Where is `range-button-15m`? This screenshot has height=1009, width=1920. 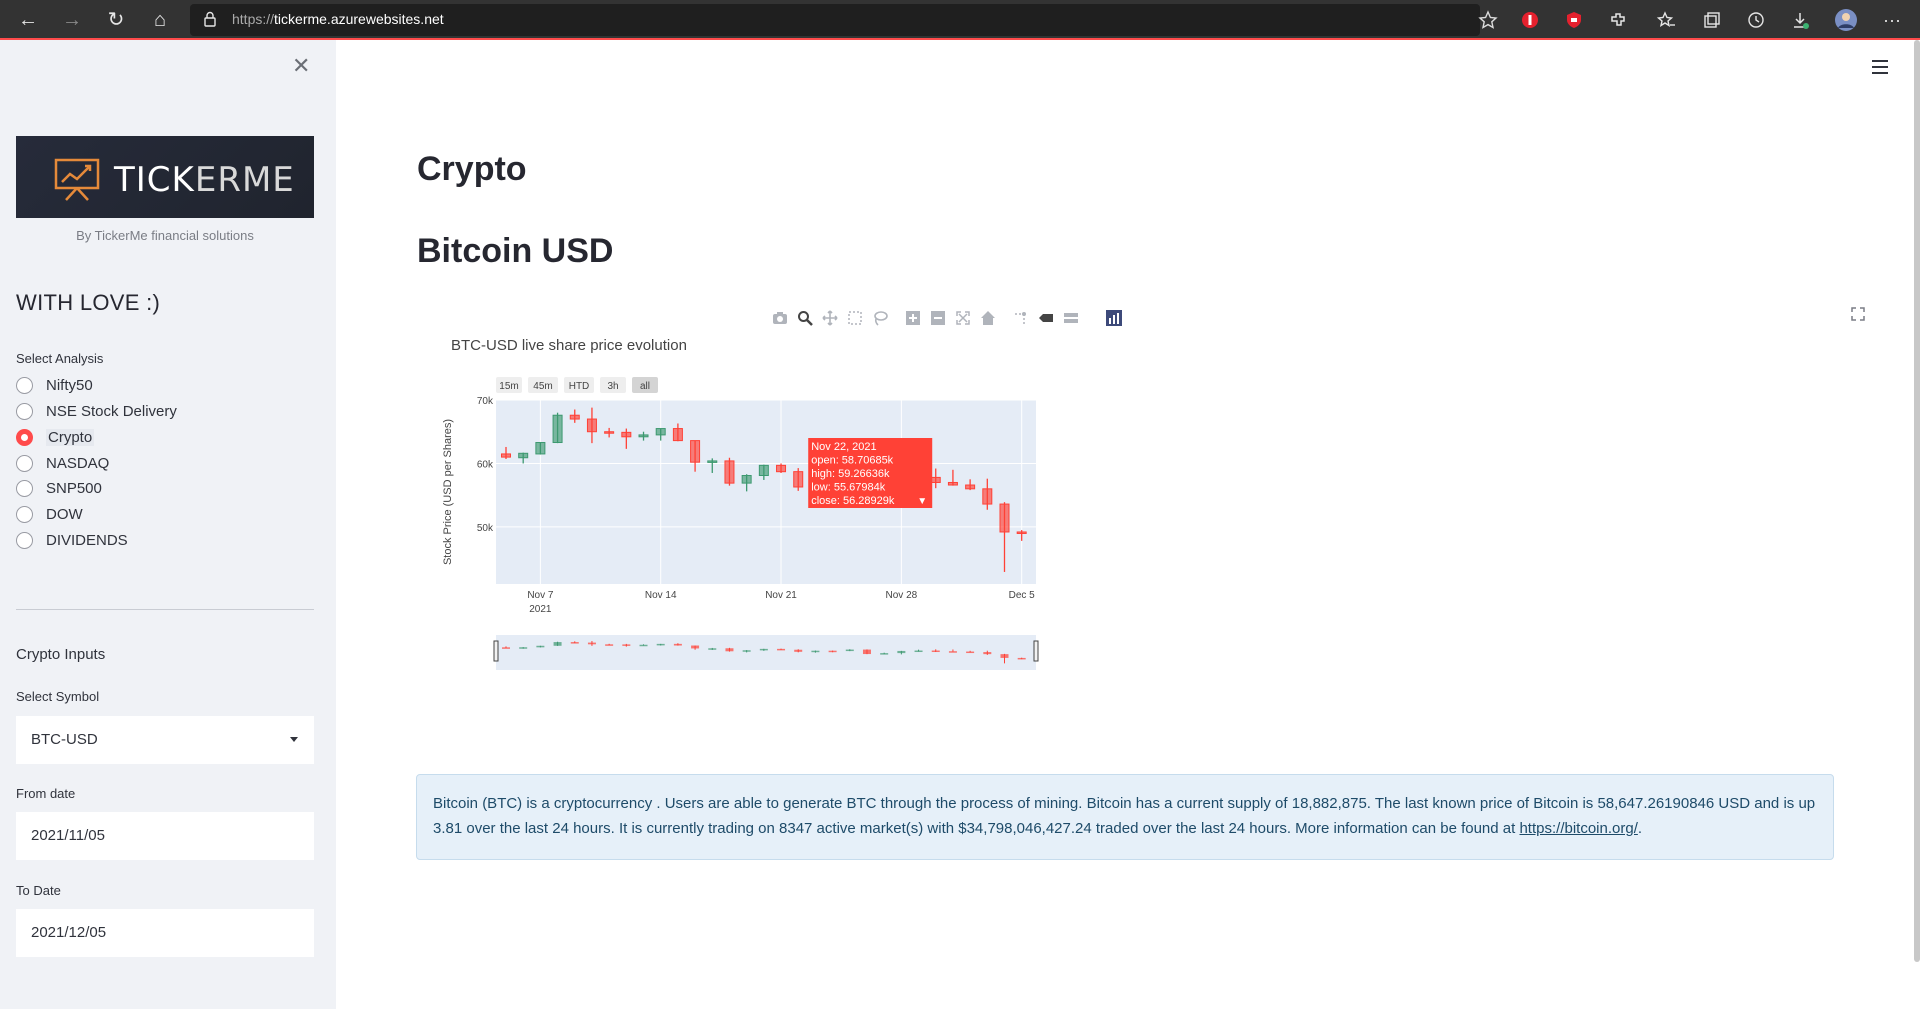
range-button-15m is located at coordinates (509, 385).